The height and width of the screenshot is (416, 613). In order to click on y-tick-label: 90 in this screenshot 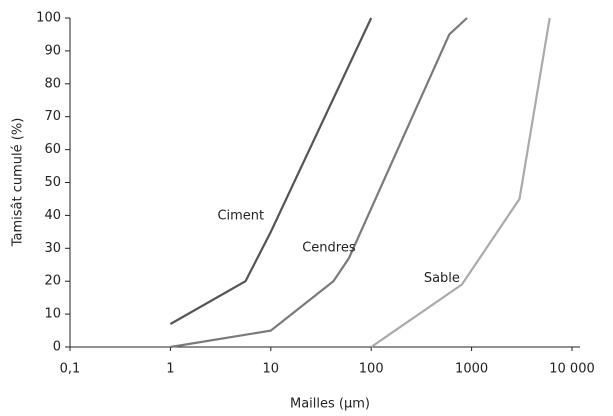, I will do `click(52, 50)`.